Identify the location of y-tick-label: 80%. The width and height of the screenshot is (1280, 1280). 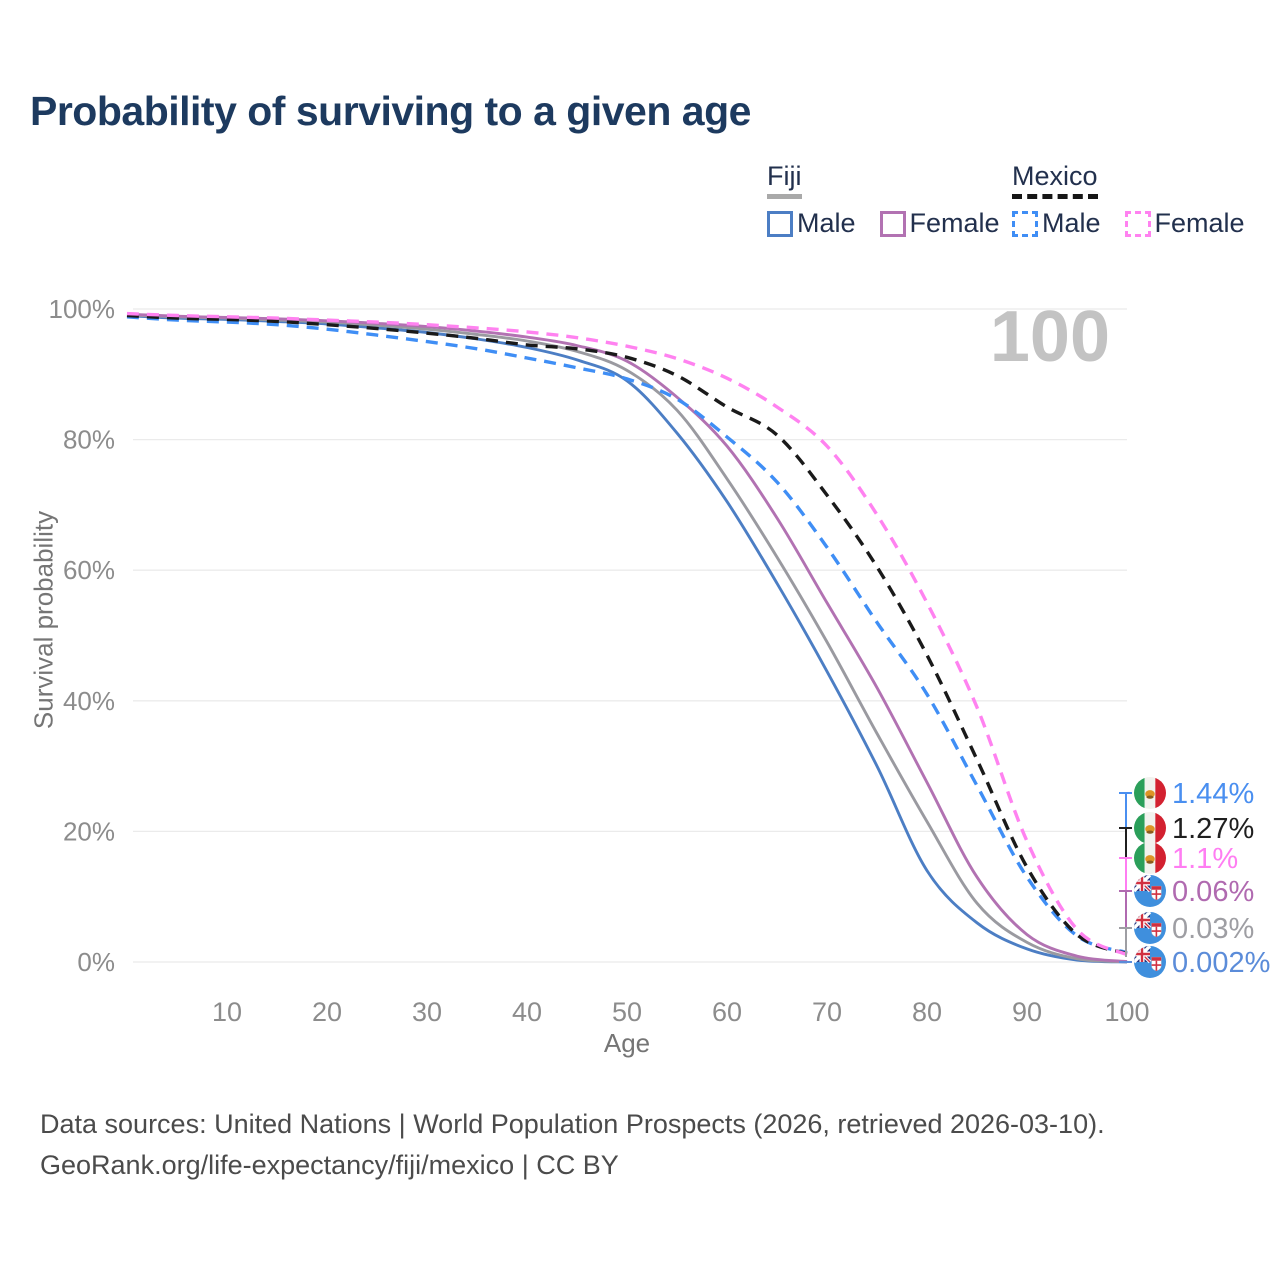
(89, 440).